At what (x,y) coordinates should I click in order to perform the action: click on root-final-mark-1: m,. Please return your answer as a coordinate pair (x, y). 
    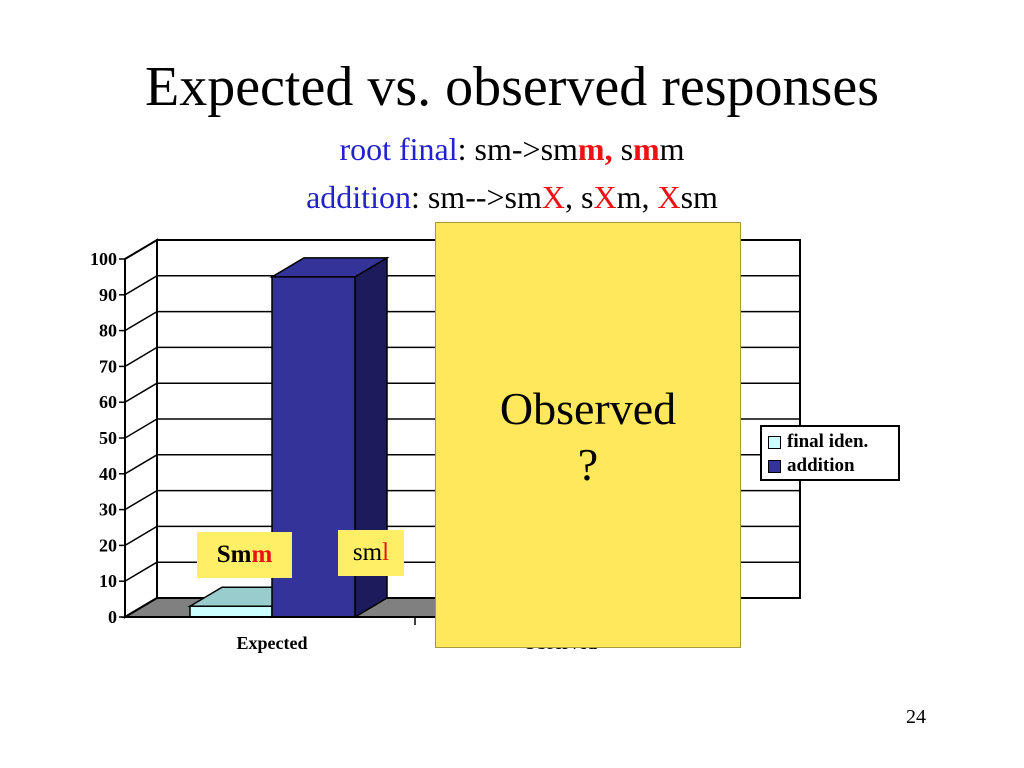
    Looking at the image, I should click on (595, 149).